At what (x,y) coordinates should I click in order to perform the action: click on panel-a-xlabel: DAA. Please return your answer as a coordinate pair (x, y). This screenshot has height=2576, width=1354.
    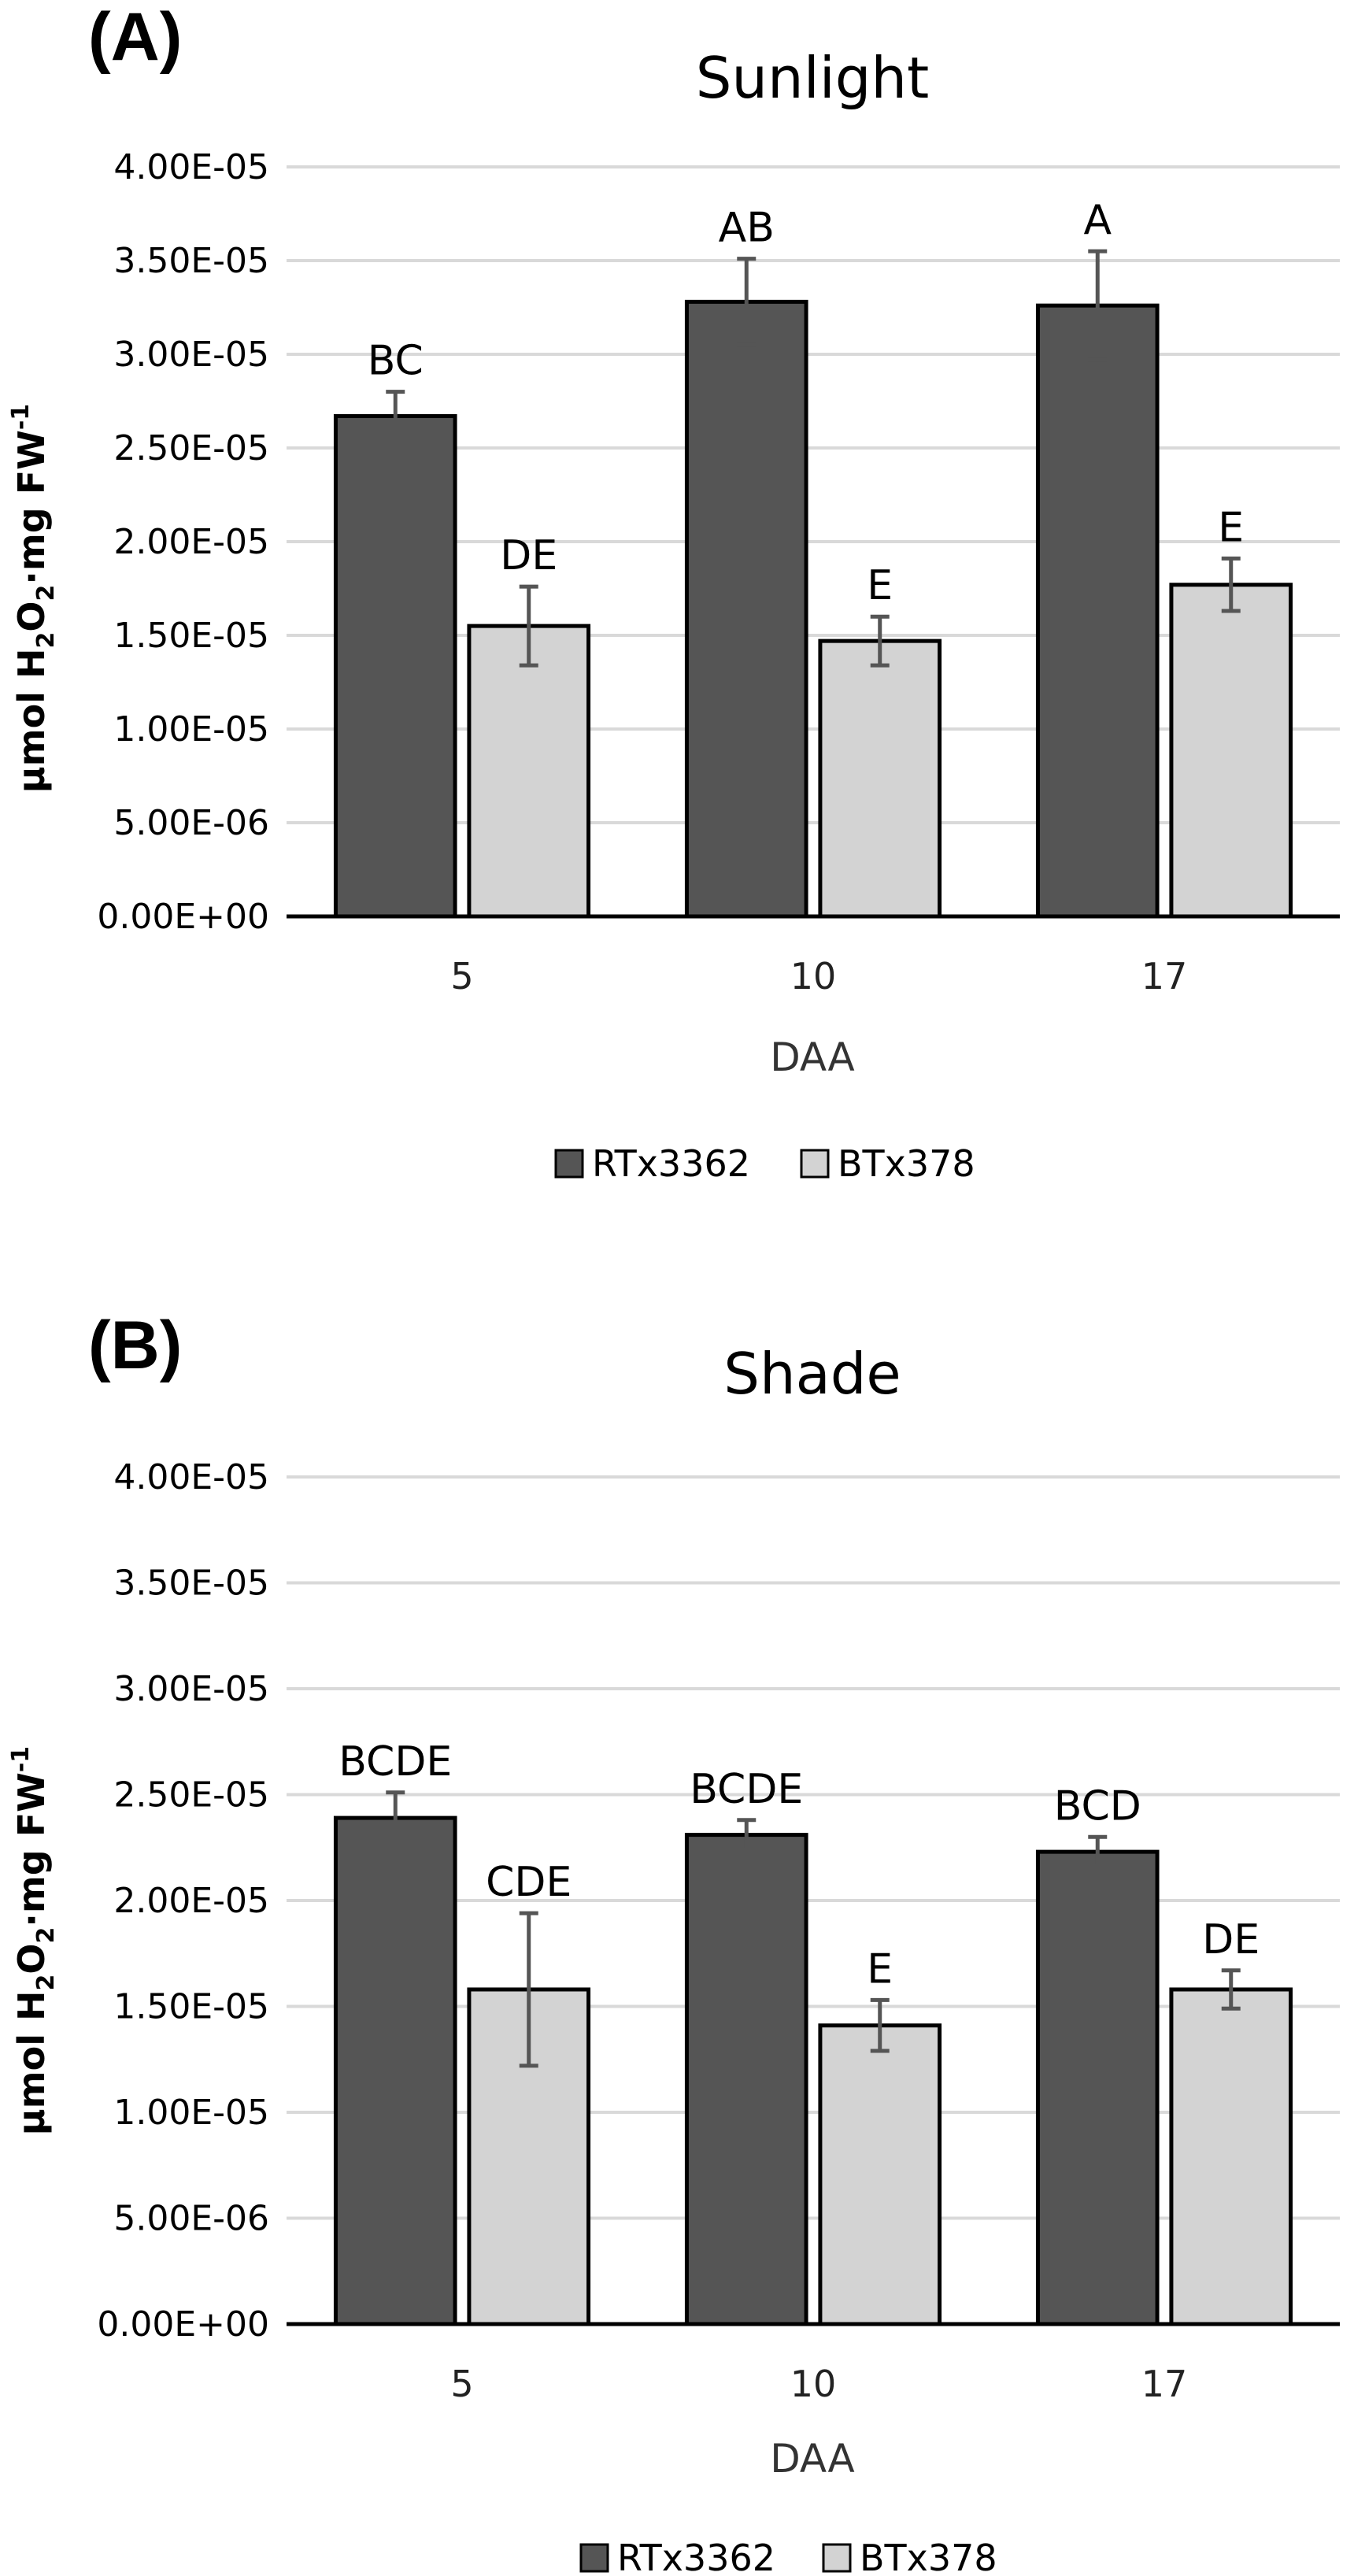
    Looking at the image, I should click on (812, 1057).